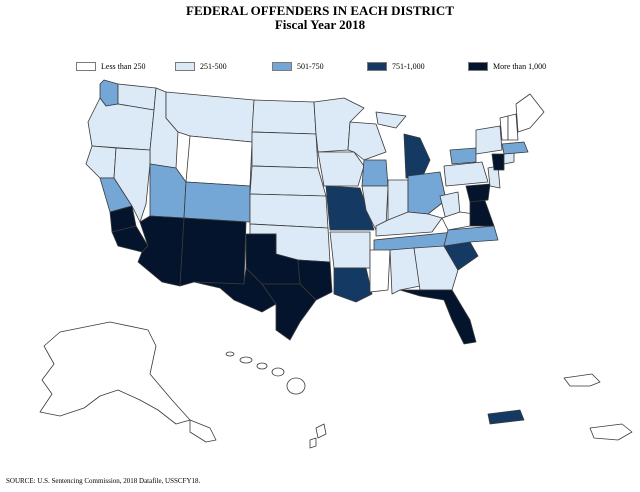  I want to click on district-nevada, so click(132, 185).